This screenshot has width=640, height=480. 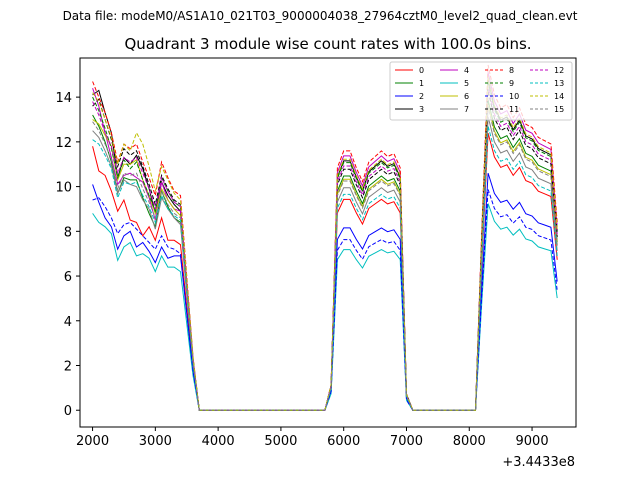 What do you see at coordinates (421, 96) in the screenshot?
I see `legend-label-2: 2` at bounding box center [421, 96].